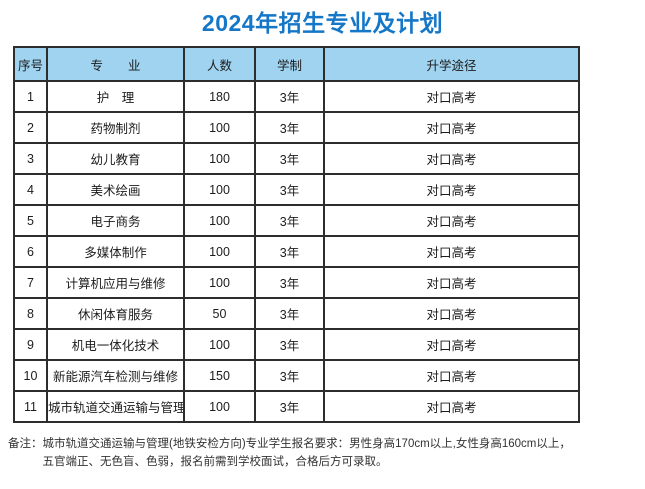 The image size is (645, 489). I want to click on cell-index: 1, so click(30, 96).